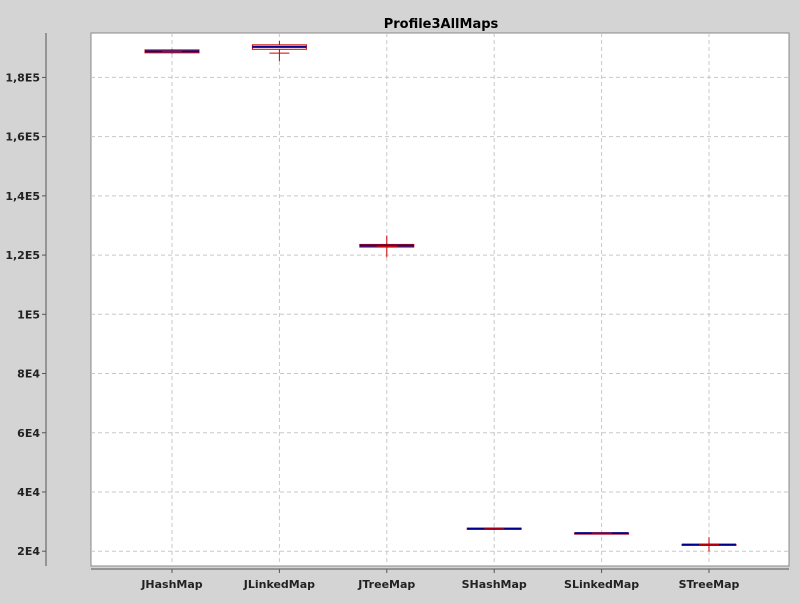 This screenshot has width=800, height=604. I want to click on y-tick-label: 1,4E5, so click(22, 196).